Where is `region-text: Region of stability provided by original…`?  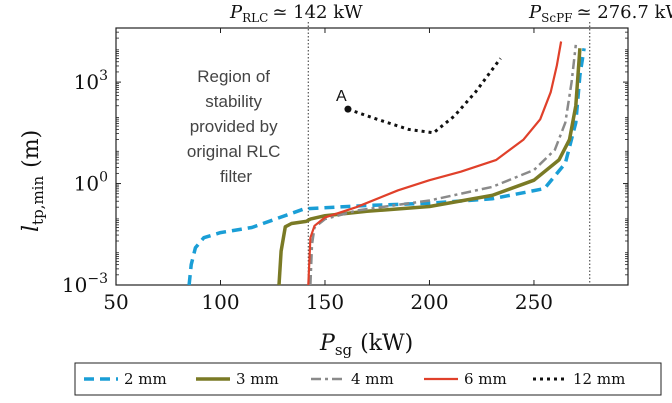 region-text: Region of stability provided by original… is located at coordinates (236, 126).